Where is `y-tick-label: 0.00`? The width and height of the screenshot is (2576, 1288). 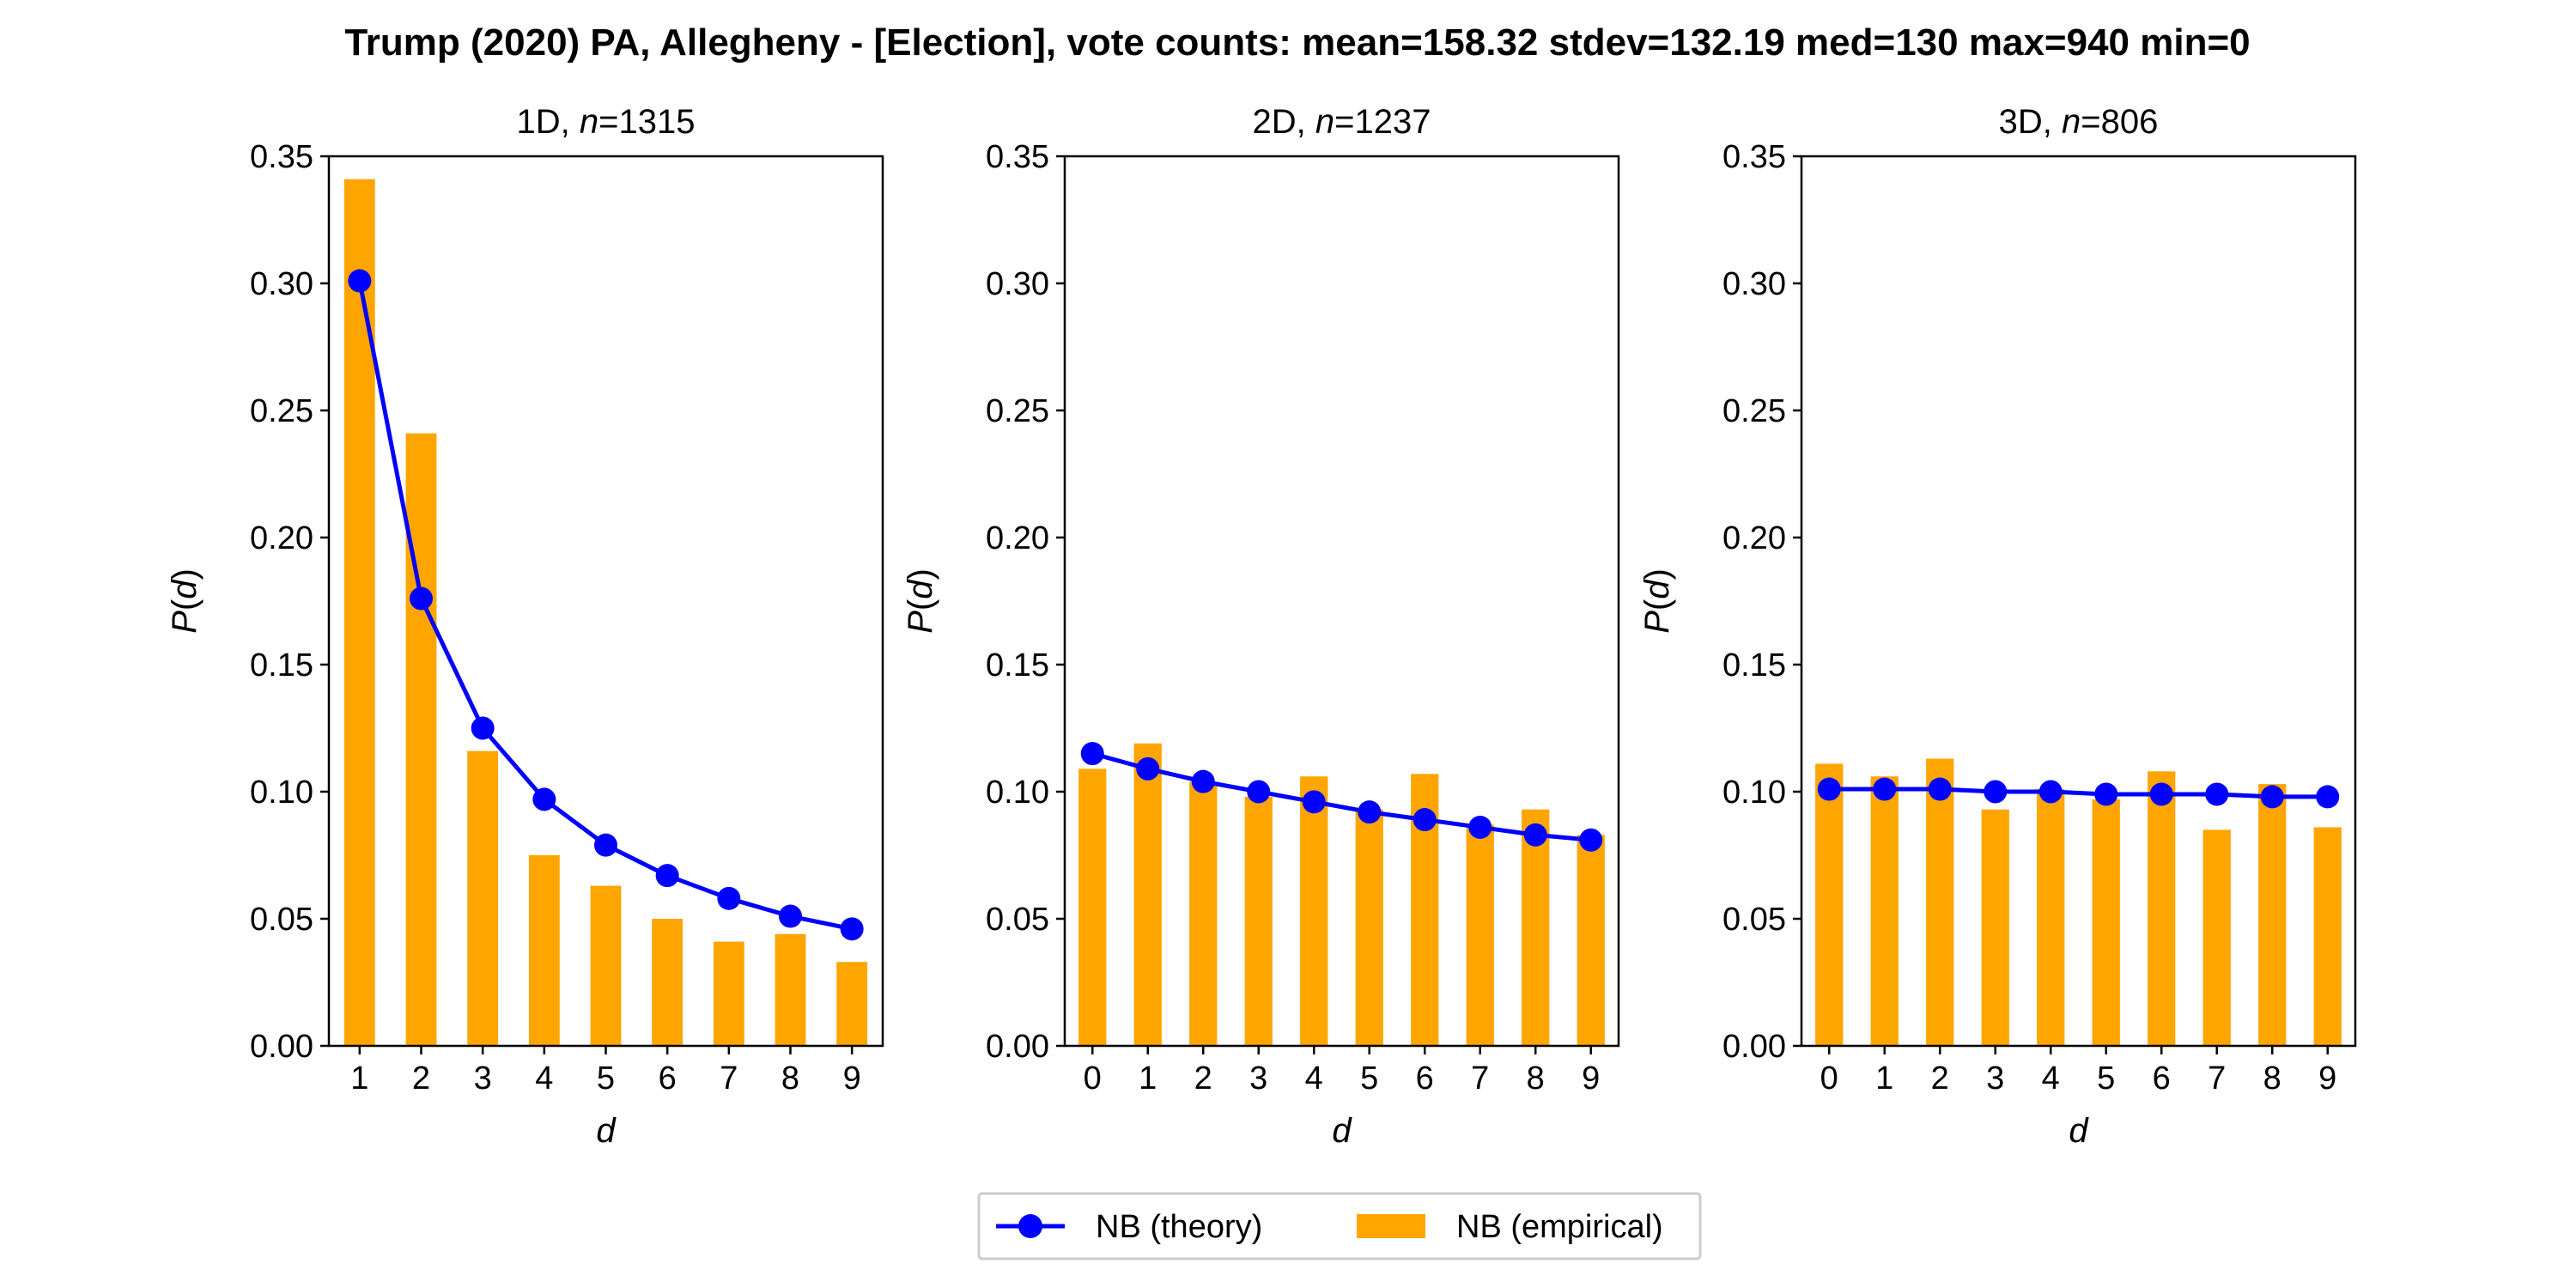 y-tick-label: 0.00 is located at coordinates (1754, 1047).